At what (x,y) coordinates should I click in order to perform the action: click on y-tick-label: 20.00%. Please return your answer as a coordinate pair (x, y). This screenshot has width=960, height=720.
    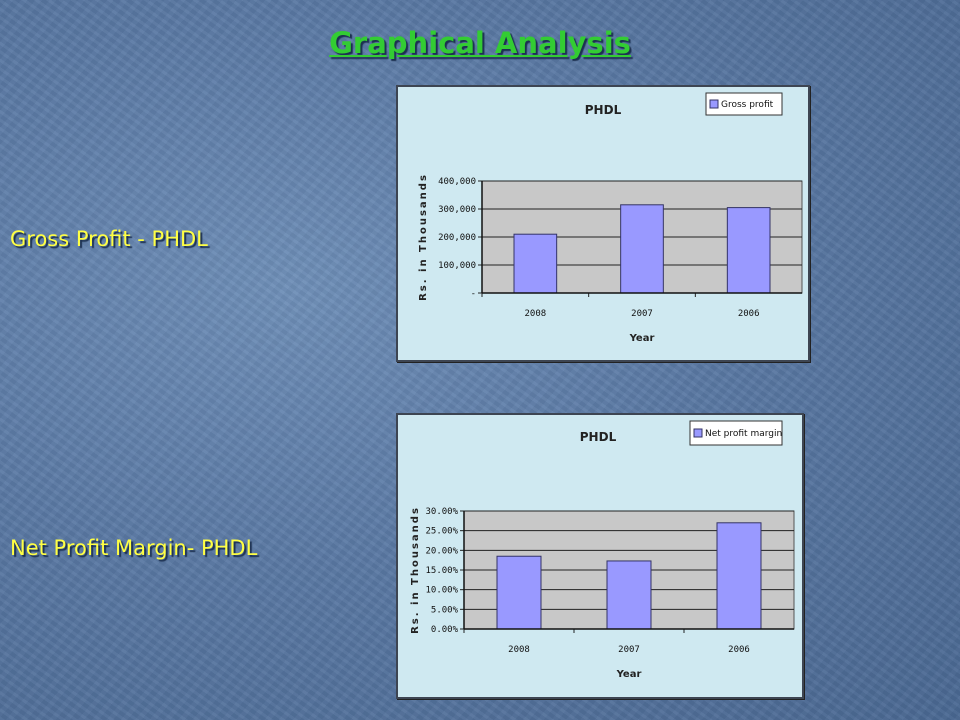
    Looking at the image, I should click on (441, 551).